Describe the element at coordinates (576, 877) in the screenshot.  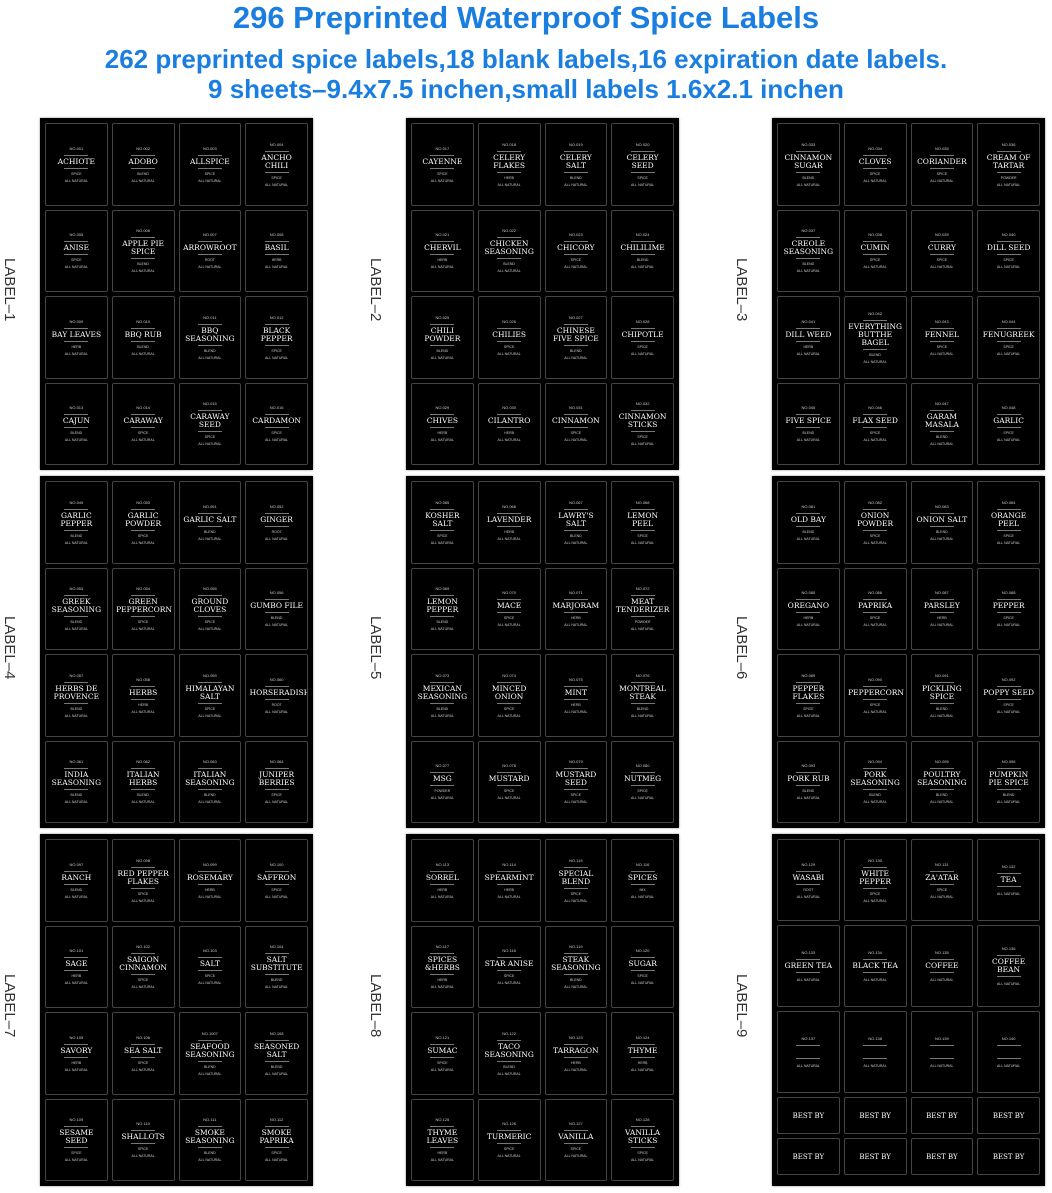
I see `spice-name: SPECIAL BLEND` at that location.